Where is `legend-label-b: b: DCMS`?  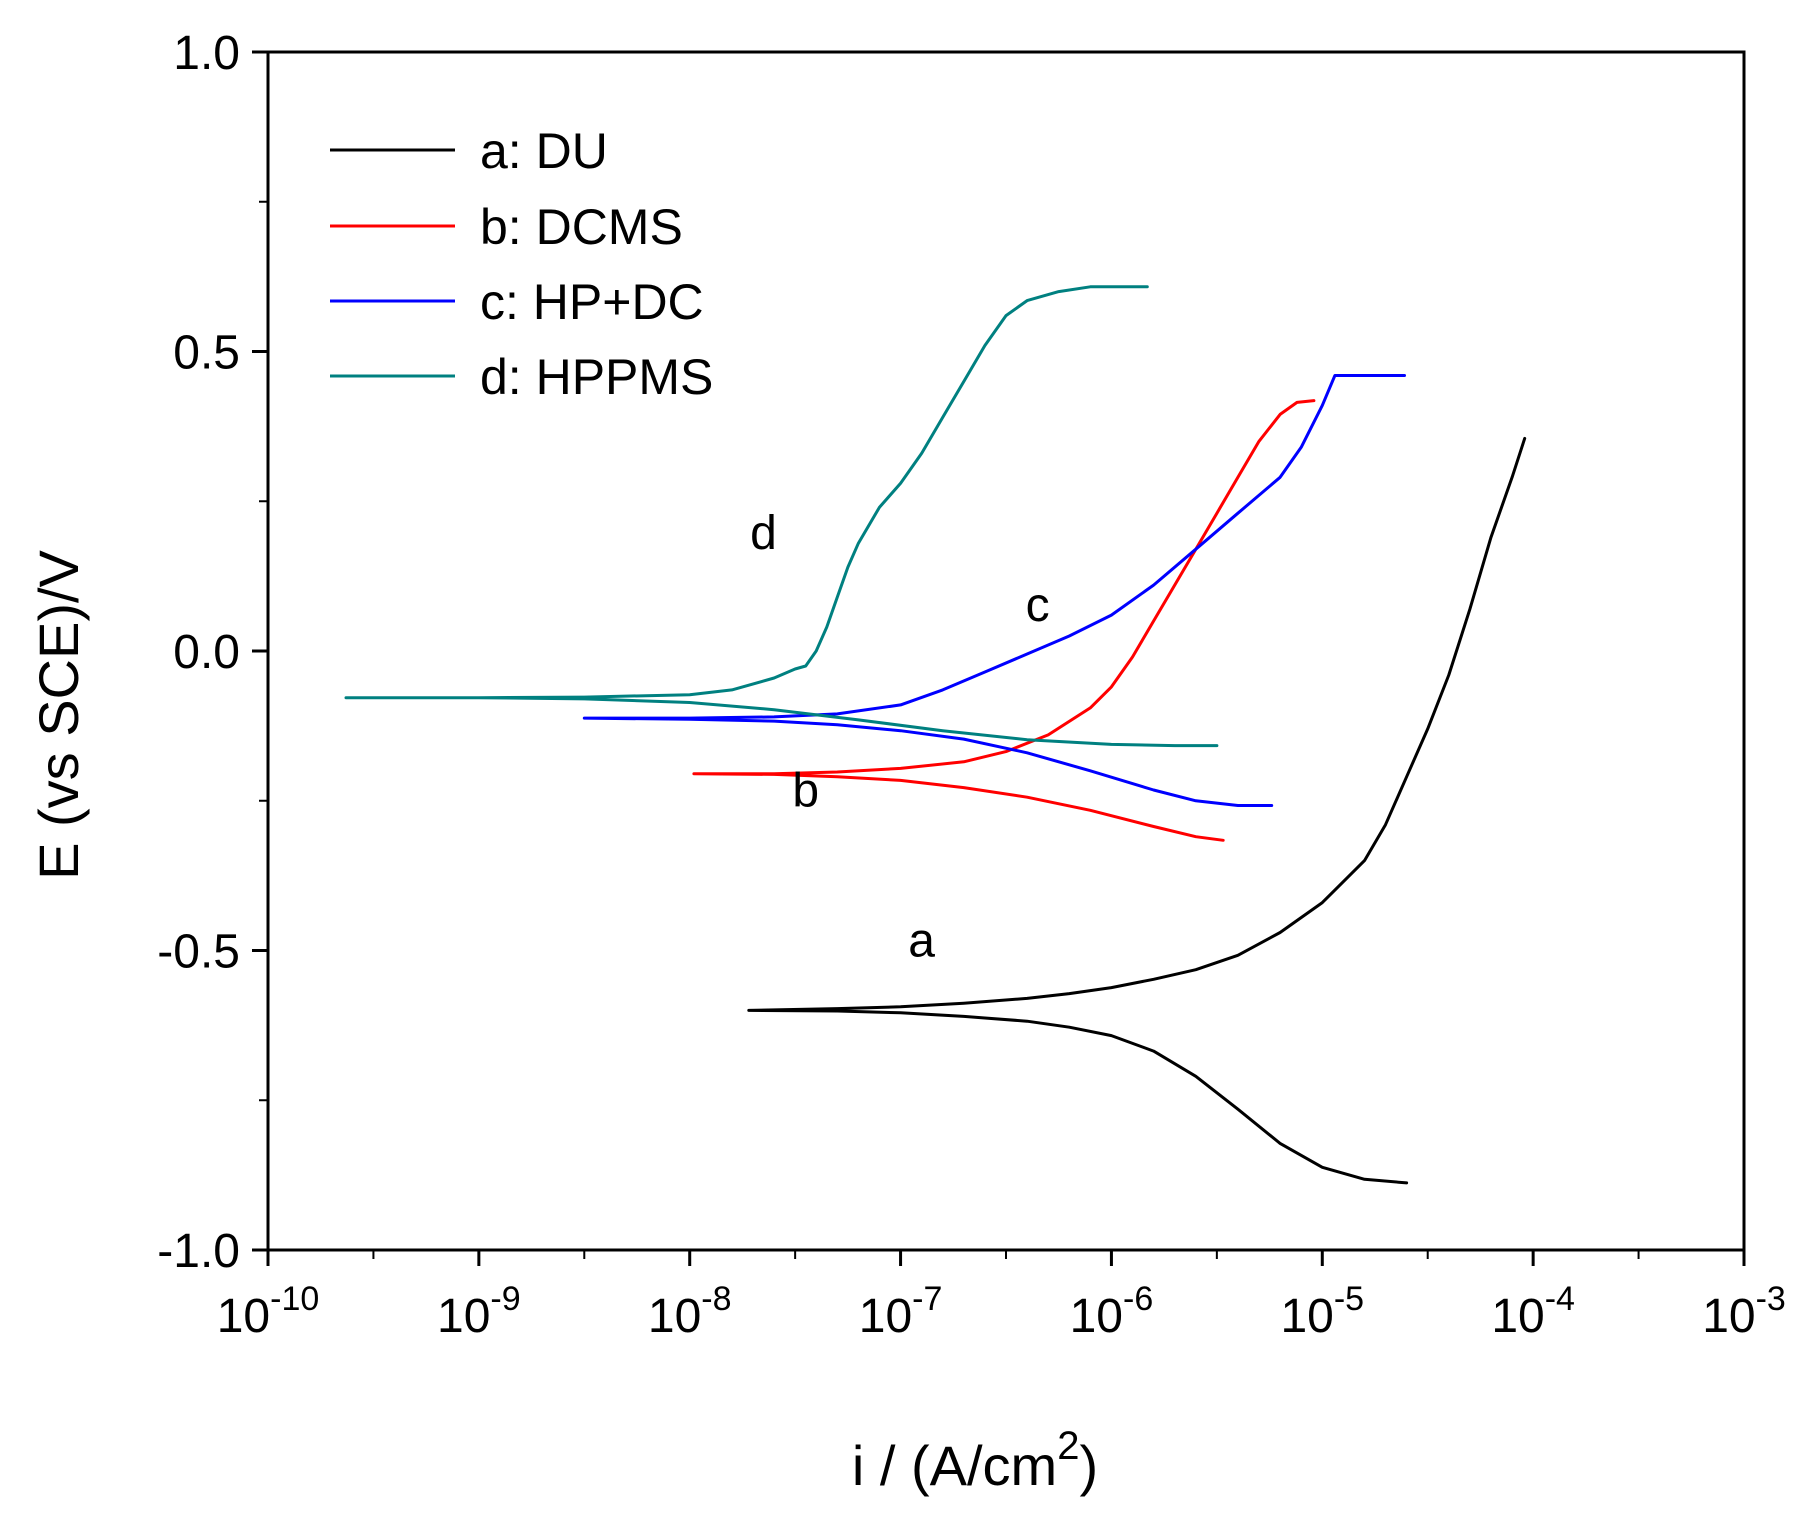
legend-label-b: b: DCMS is located at coordinates (581, 227).